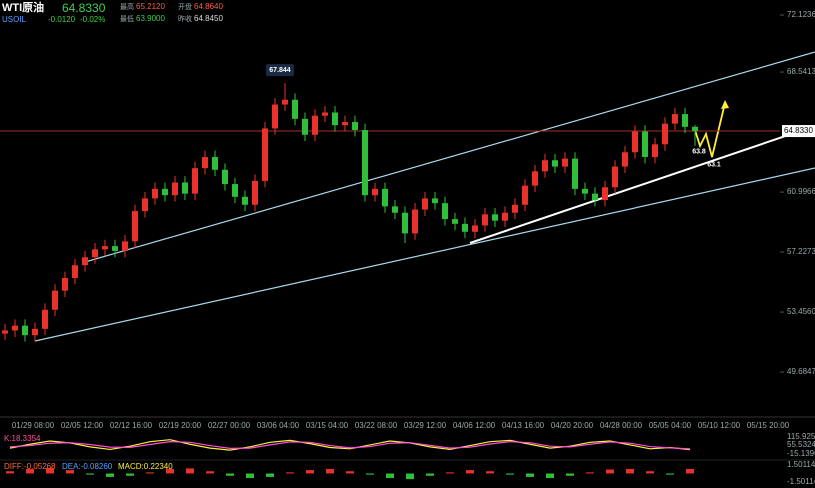  I want to click on change: -0.0120, so click(62, 19).